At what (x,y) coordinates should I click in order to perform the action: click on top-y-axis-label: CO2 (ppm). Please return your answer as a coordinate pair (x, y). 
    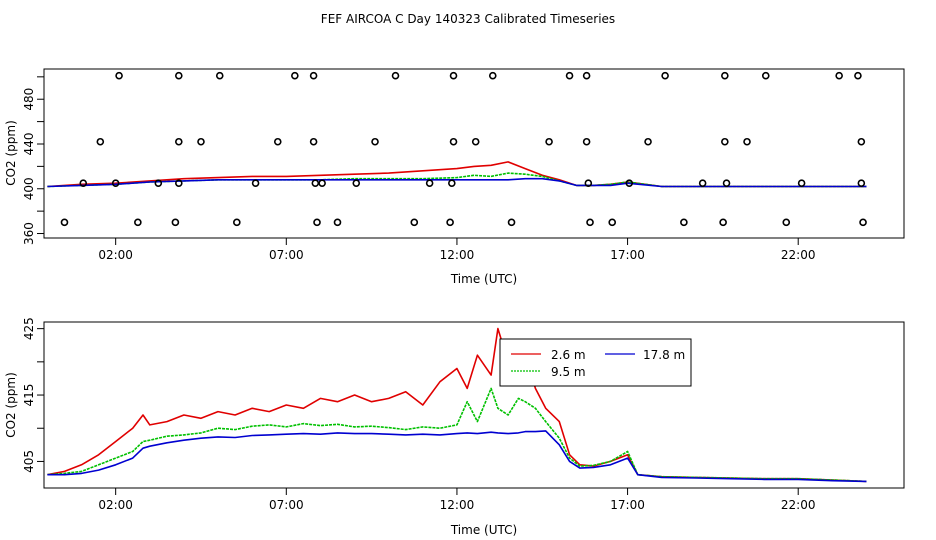
    Looking at the image, I should click on (11, 153).